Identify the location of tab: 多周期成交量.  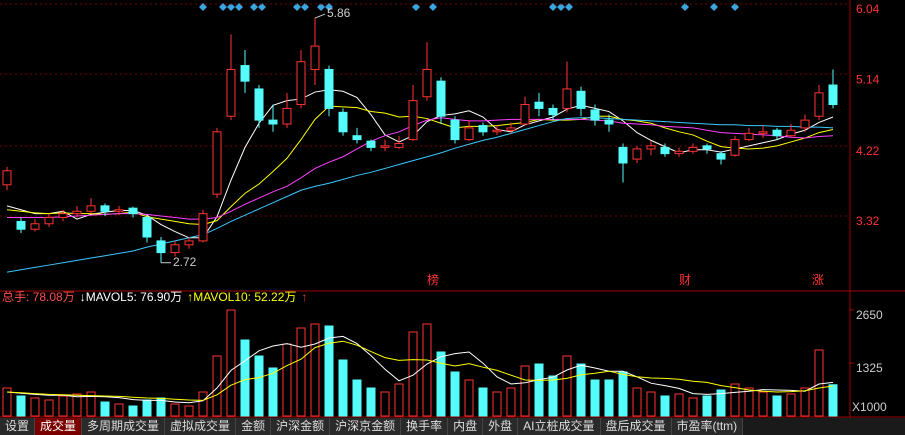
(124, 426).